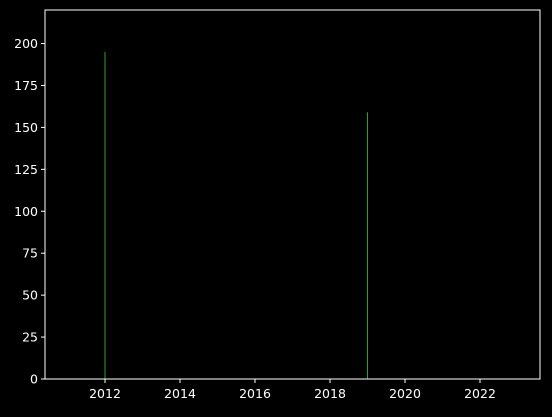 The height and width of the screenshot is (417, 552). What do you see at coordinates (26, 43) in the screenshot?
I see `y-tick-label: 200` at bounding box center [26, 43].